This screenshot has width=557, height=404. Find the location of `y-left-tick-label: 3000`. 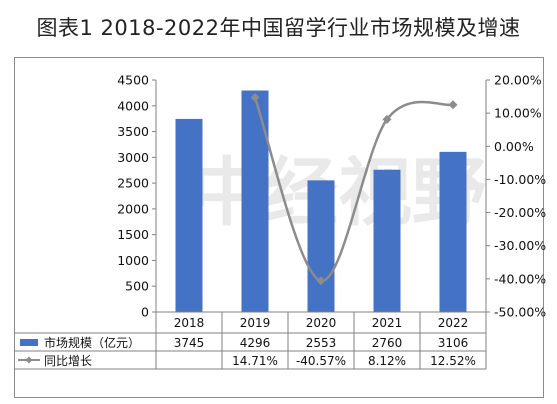

y-left-tick-label: 3000 is located at coordinates (133, 157).